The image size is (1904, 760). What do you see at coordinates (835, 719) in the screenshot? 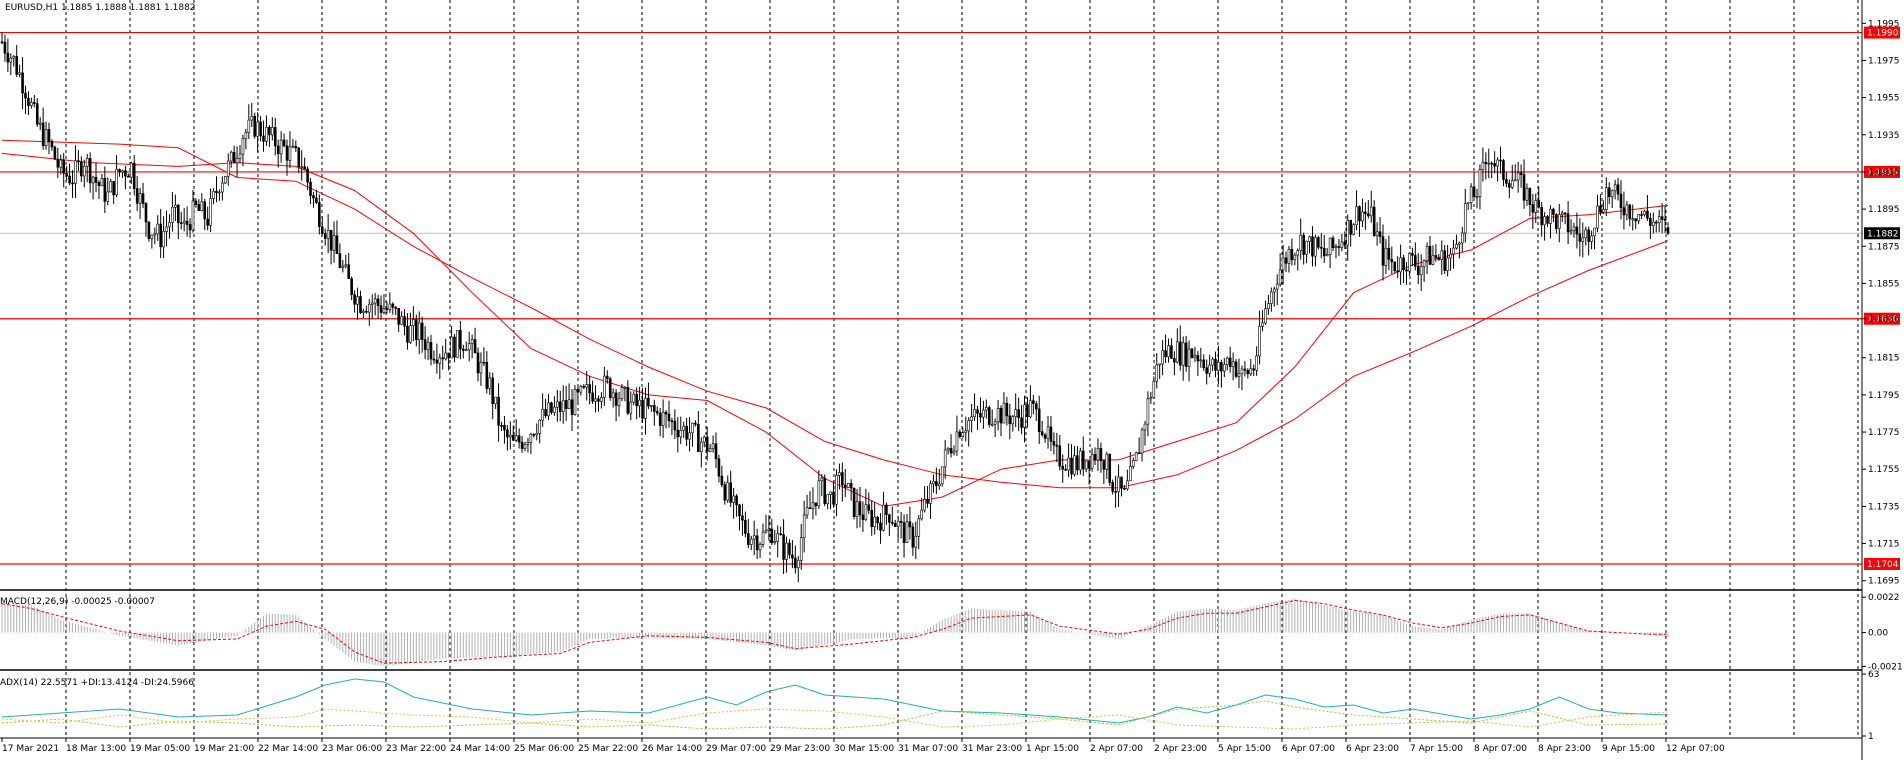
I see `adx-series-line-di` at bounding box center [835, 719].